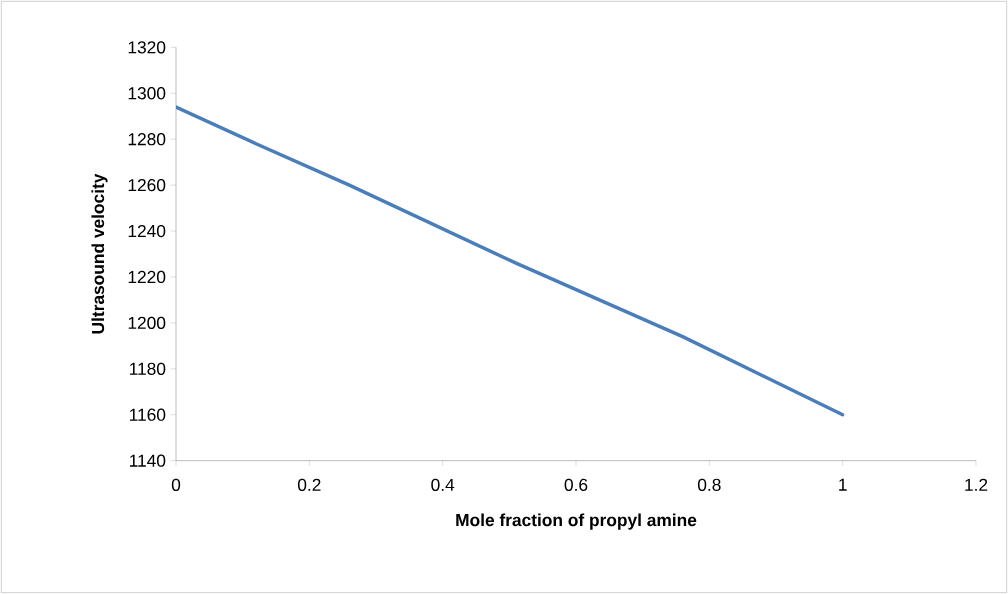  I want to click on x-tick-label: 1, so click(843, 484).